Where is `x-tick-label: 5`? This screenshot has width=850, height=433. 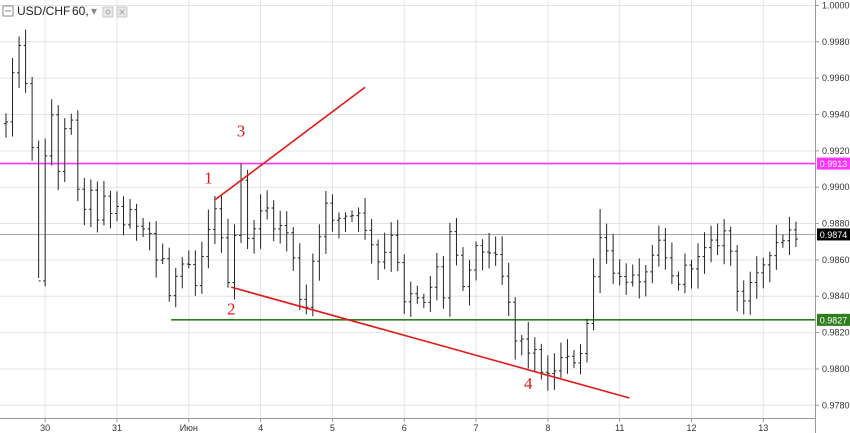 x-tick-label: 5 is located at coordinates (332, 428).